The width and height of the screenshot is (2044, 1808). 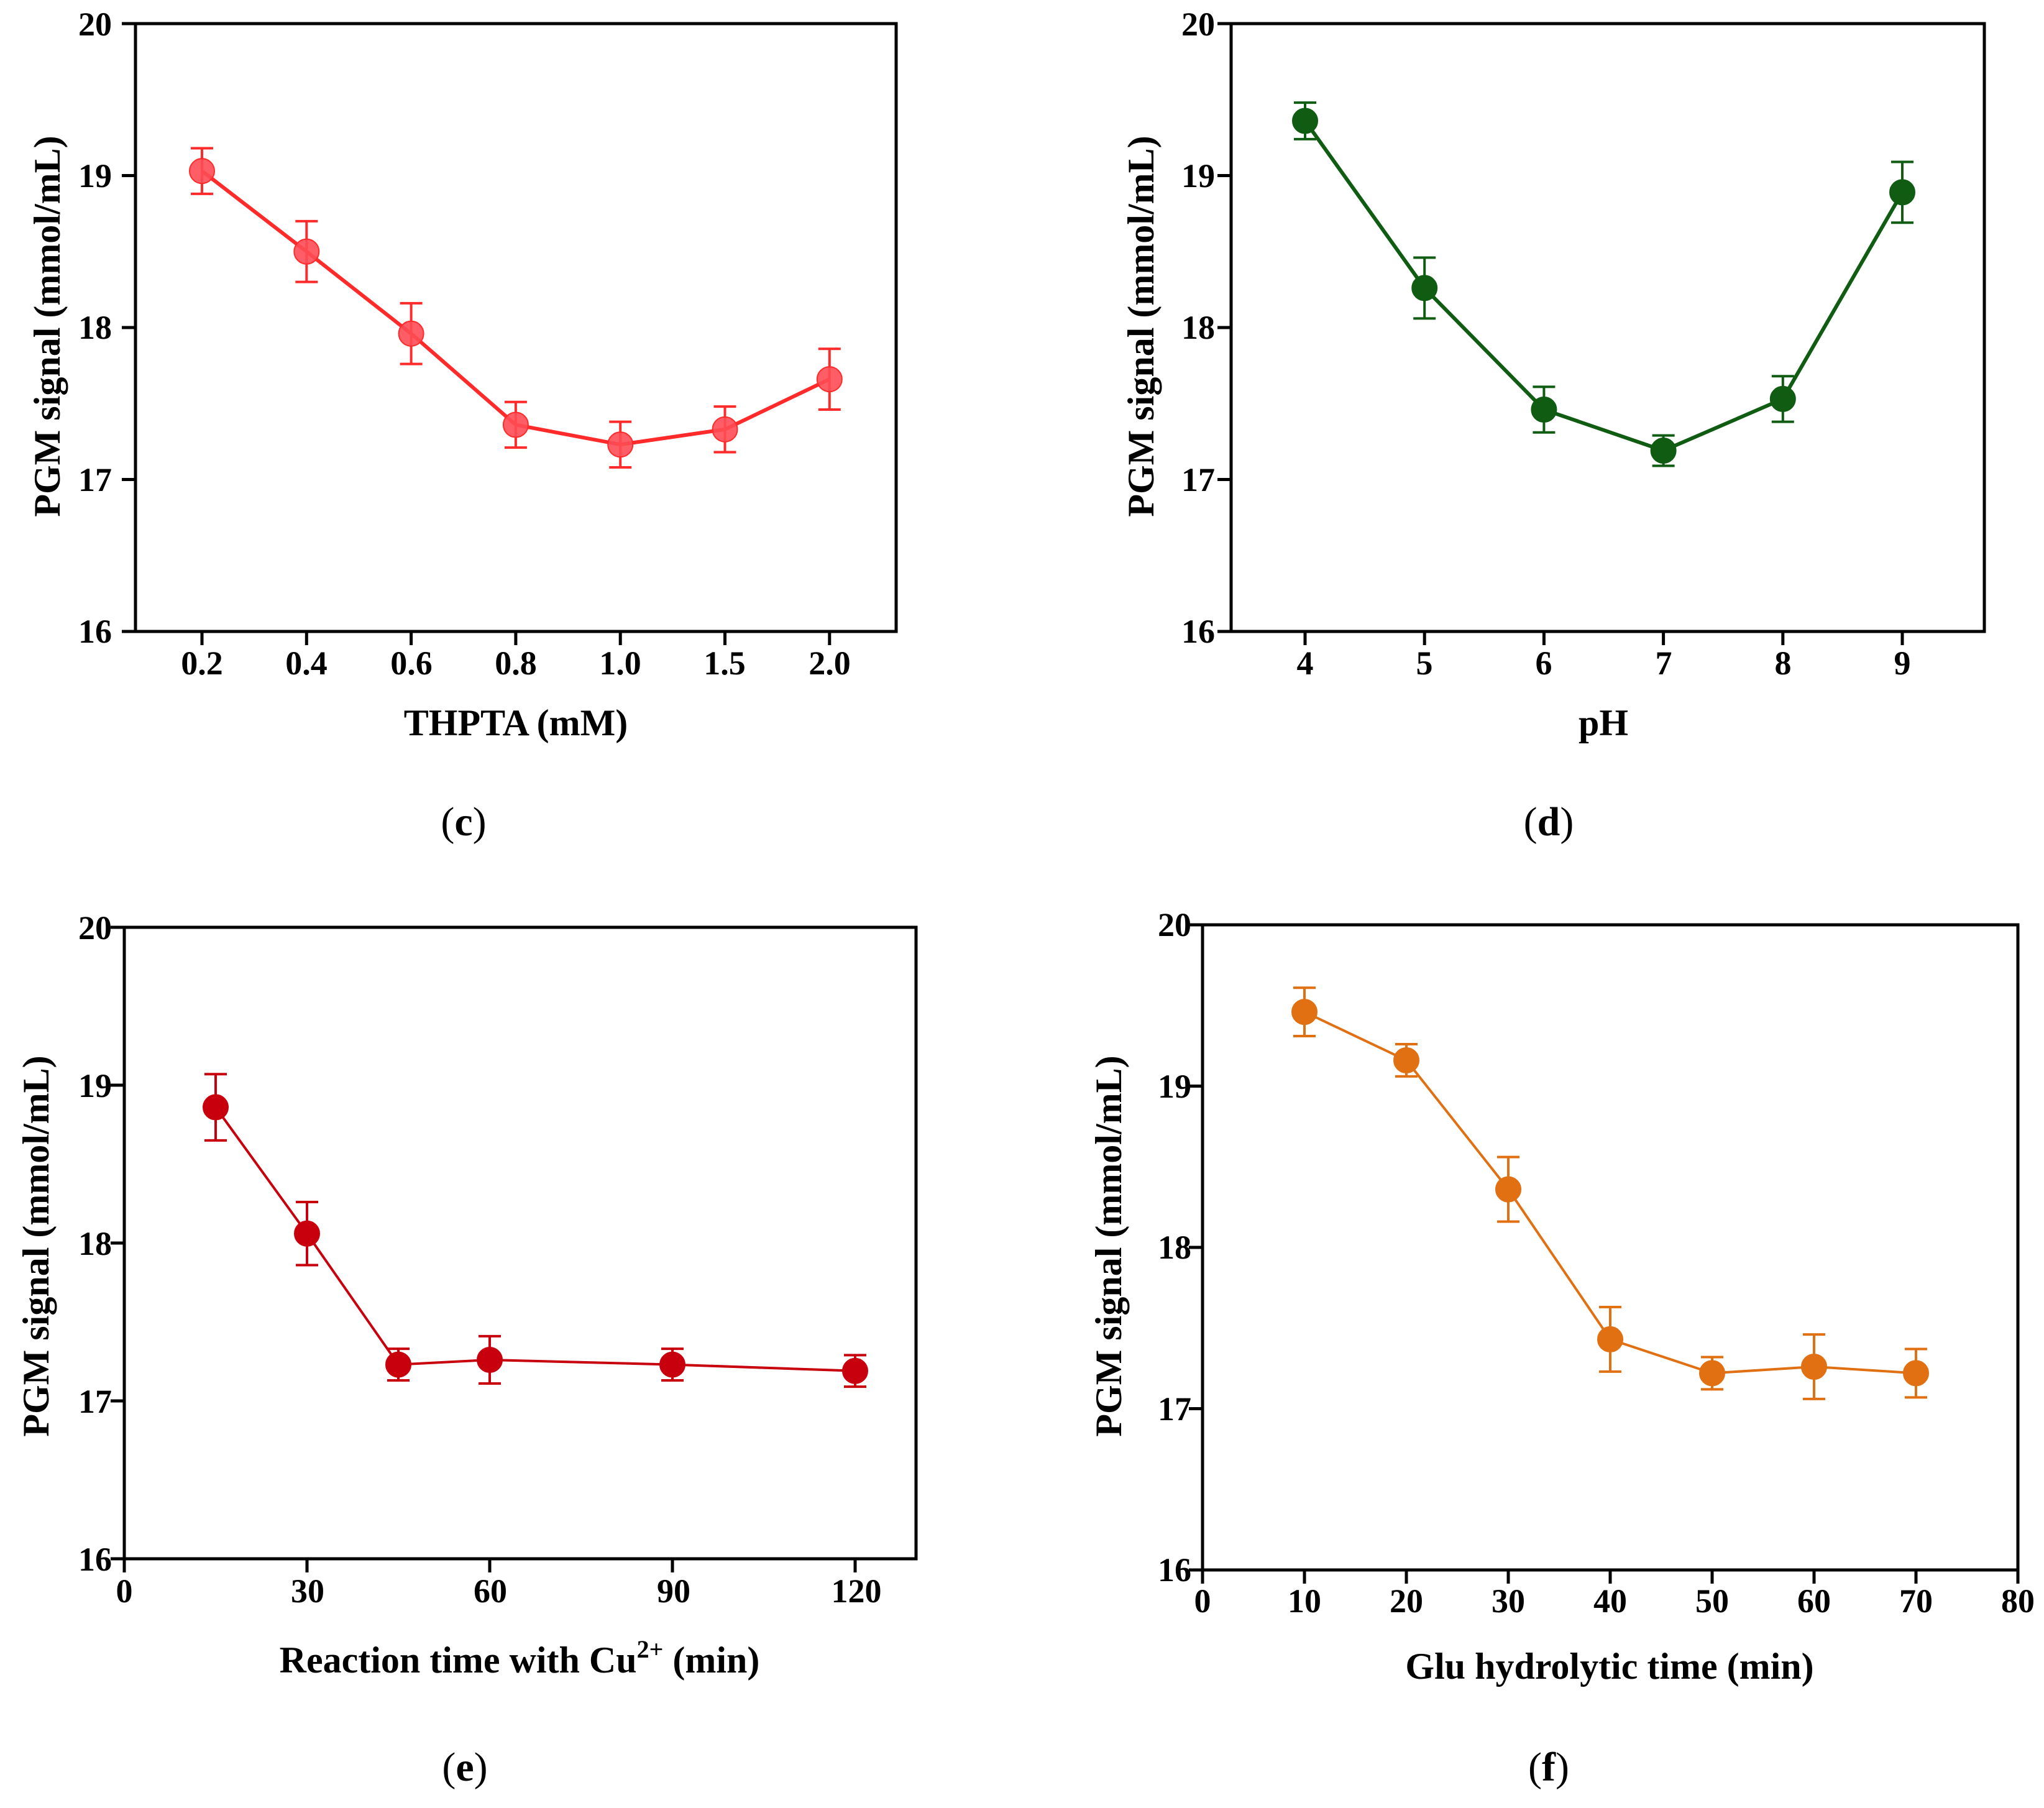 What do you see at coordinates (464, 822) in the screenshot?
I see `panel-label-c: (c)` at bounding box center [464, 822].